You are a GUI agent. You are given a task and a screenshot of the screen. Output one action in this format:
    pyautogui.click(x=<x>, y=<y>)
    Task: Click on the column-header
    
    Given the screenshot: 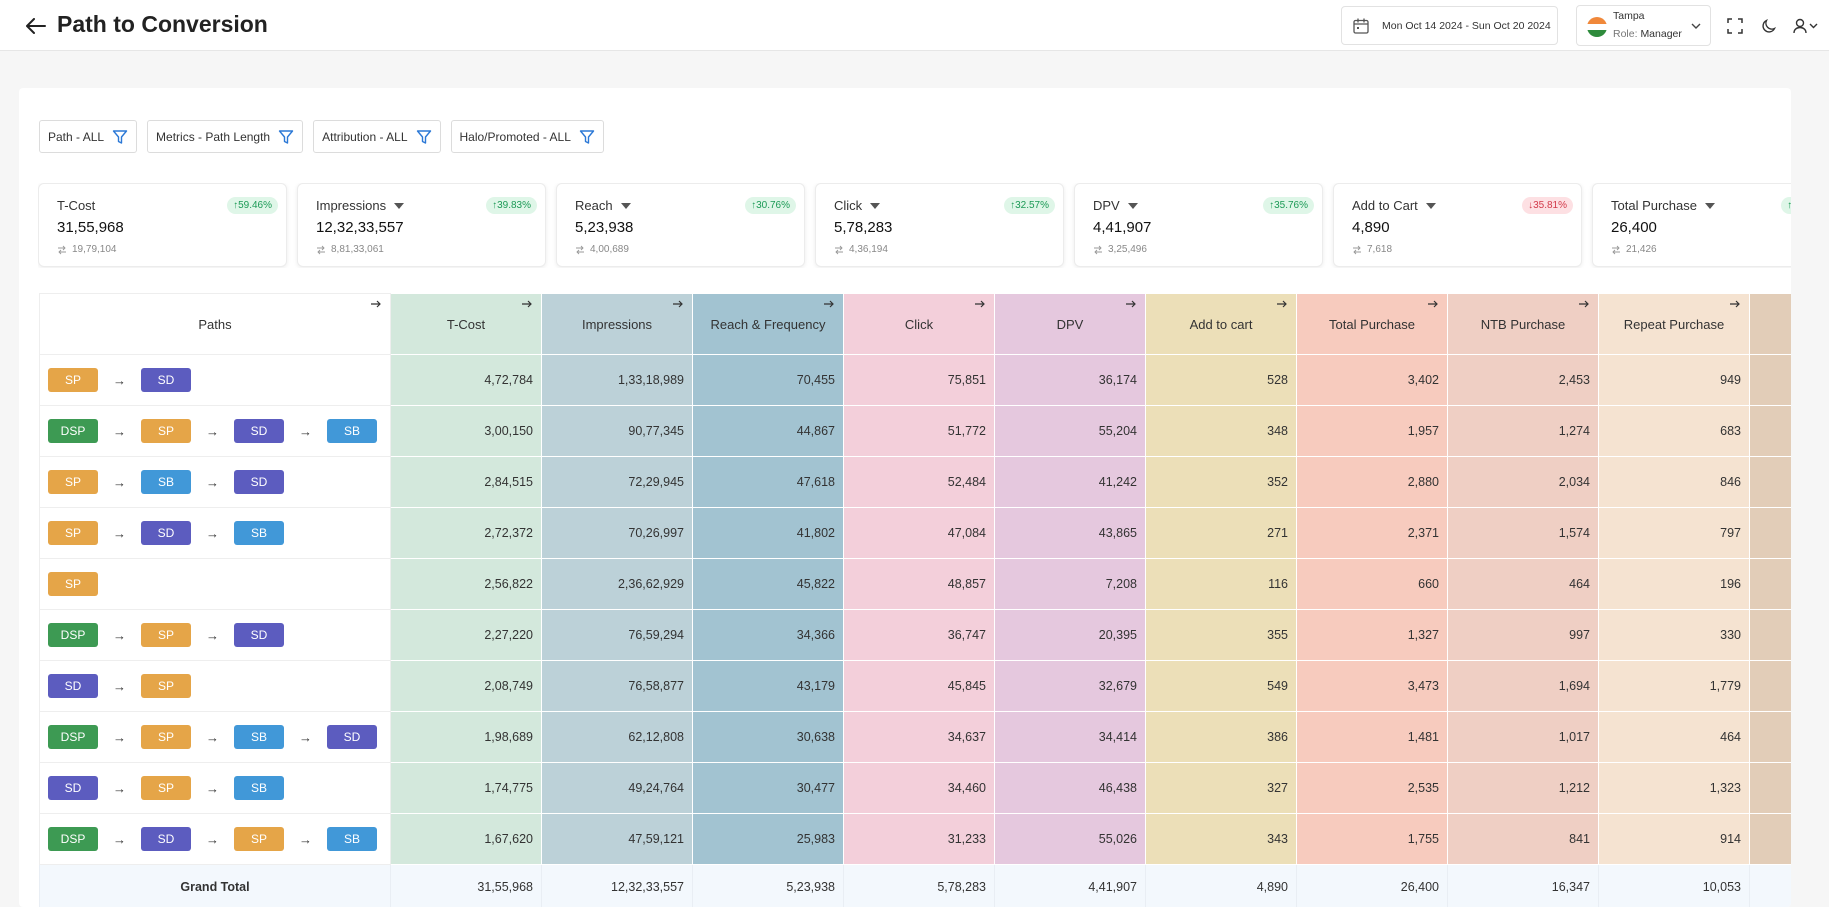 What is the action you would take?
    pyautogui.click(x=1770, y=324)
    